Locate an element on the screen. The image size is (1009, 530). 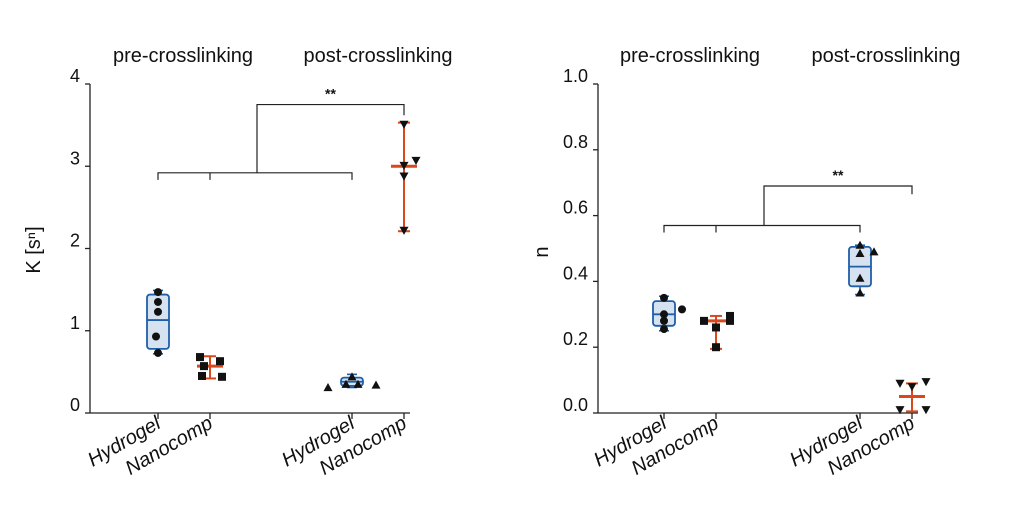
y-tick-label: 3 is located at coordinates (75, 158).